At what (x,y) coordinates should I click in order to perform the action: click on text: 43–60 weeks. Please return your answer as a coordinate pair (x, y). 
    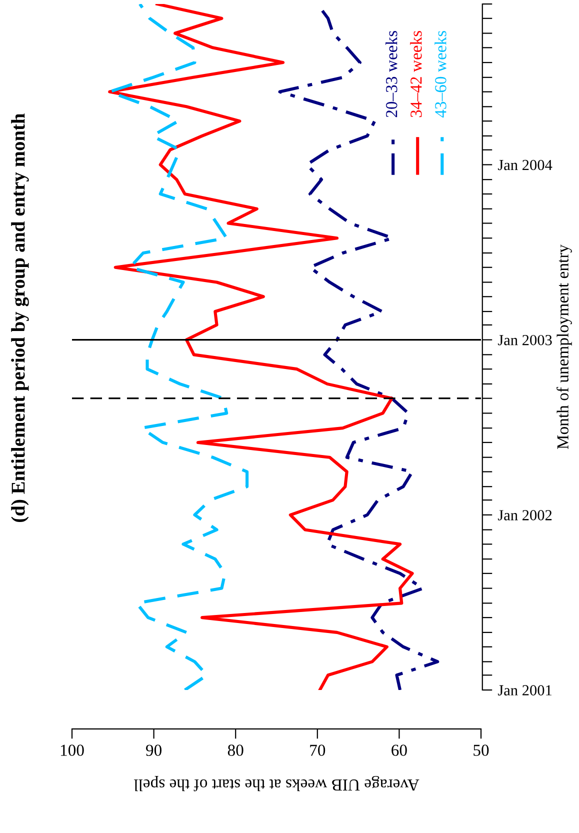
    Looking at the image, I should click on (440, 74).